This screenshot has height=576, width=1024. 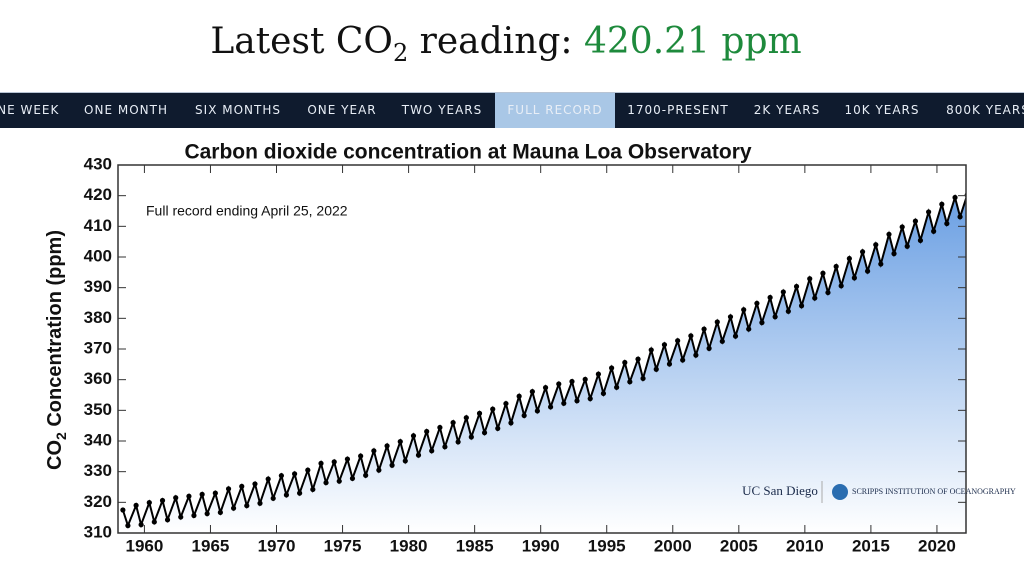 What do you see at coordinates (98, 255) in the screenshot?
I see `y-tick-label: 400` at bounding box center [98, 255].